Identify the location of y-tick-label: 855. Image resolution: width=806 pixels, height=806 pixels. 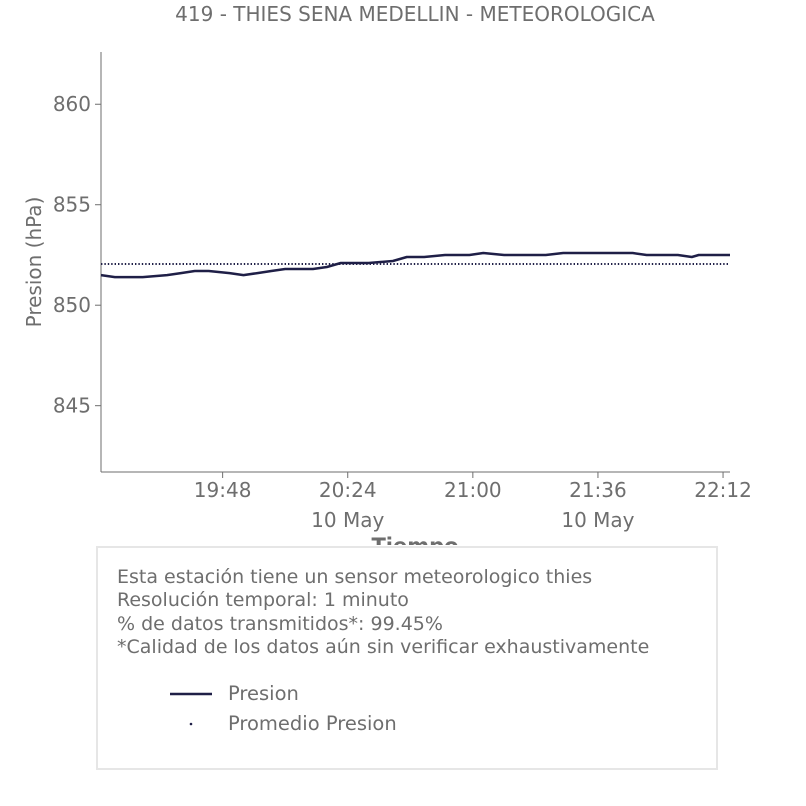
(72, 205).